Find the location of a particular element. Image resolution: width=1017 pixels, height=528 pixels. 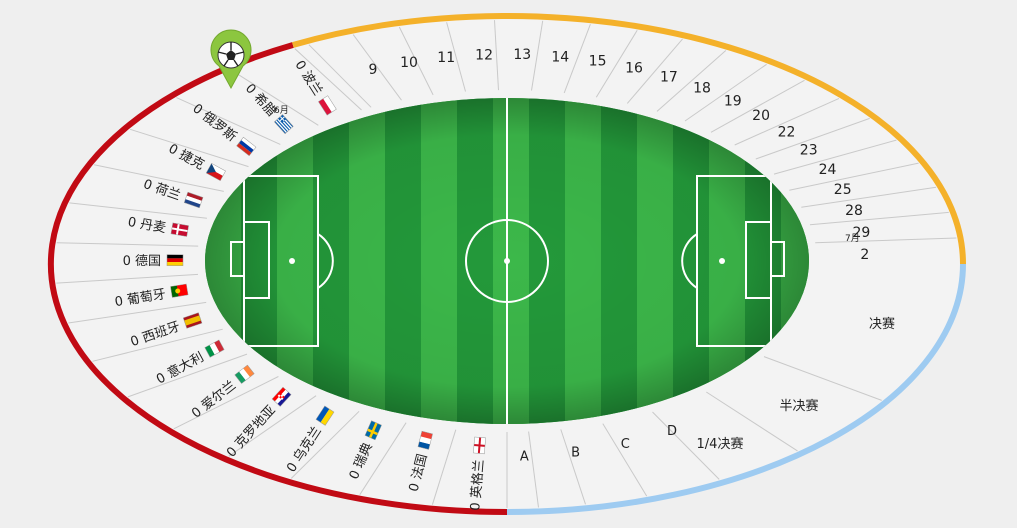

match-date: 11 is located at coordinates (446, 58).